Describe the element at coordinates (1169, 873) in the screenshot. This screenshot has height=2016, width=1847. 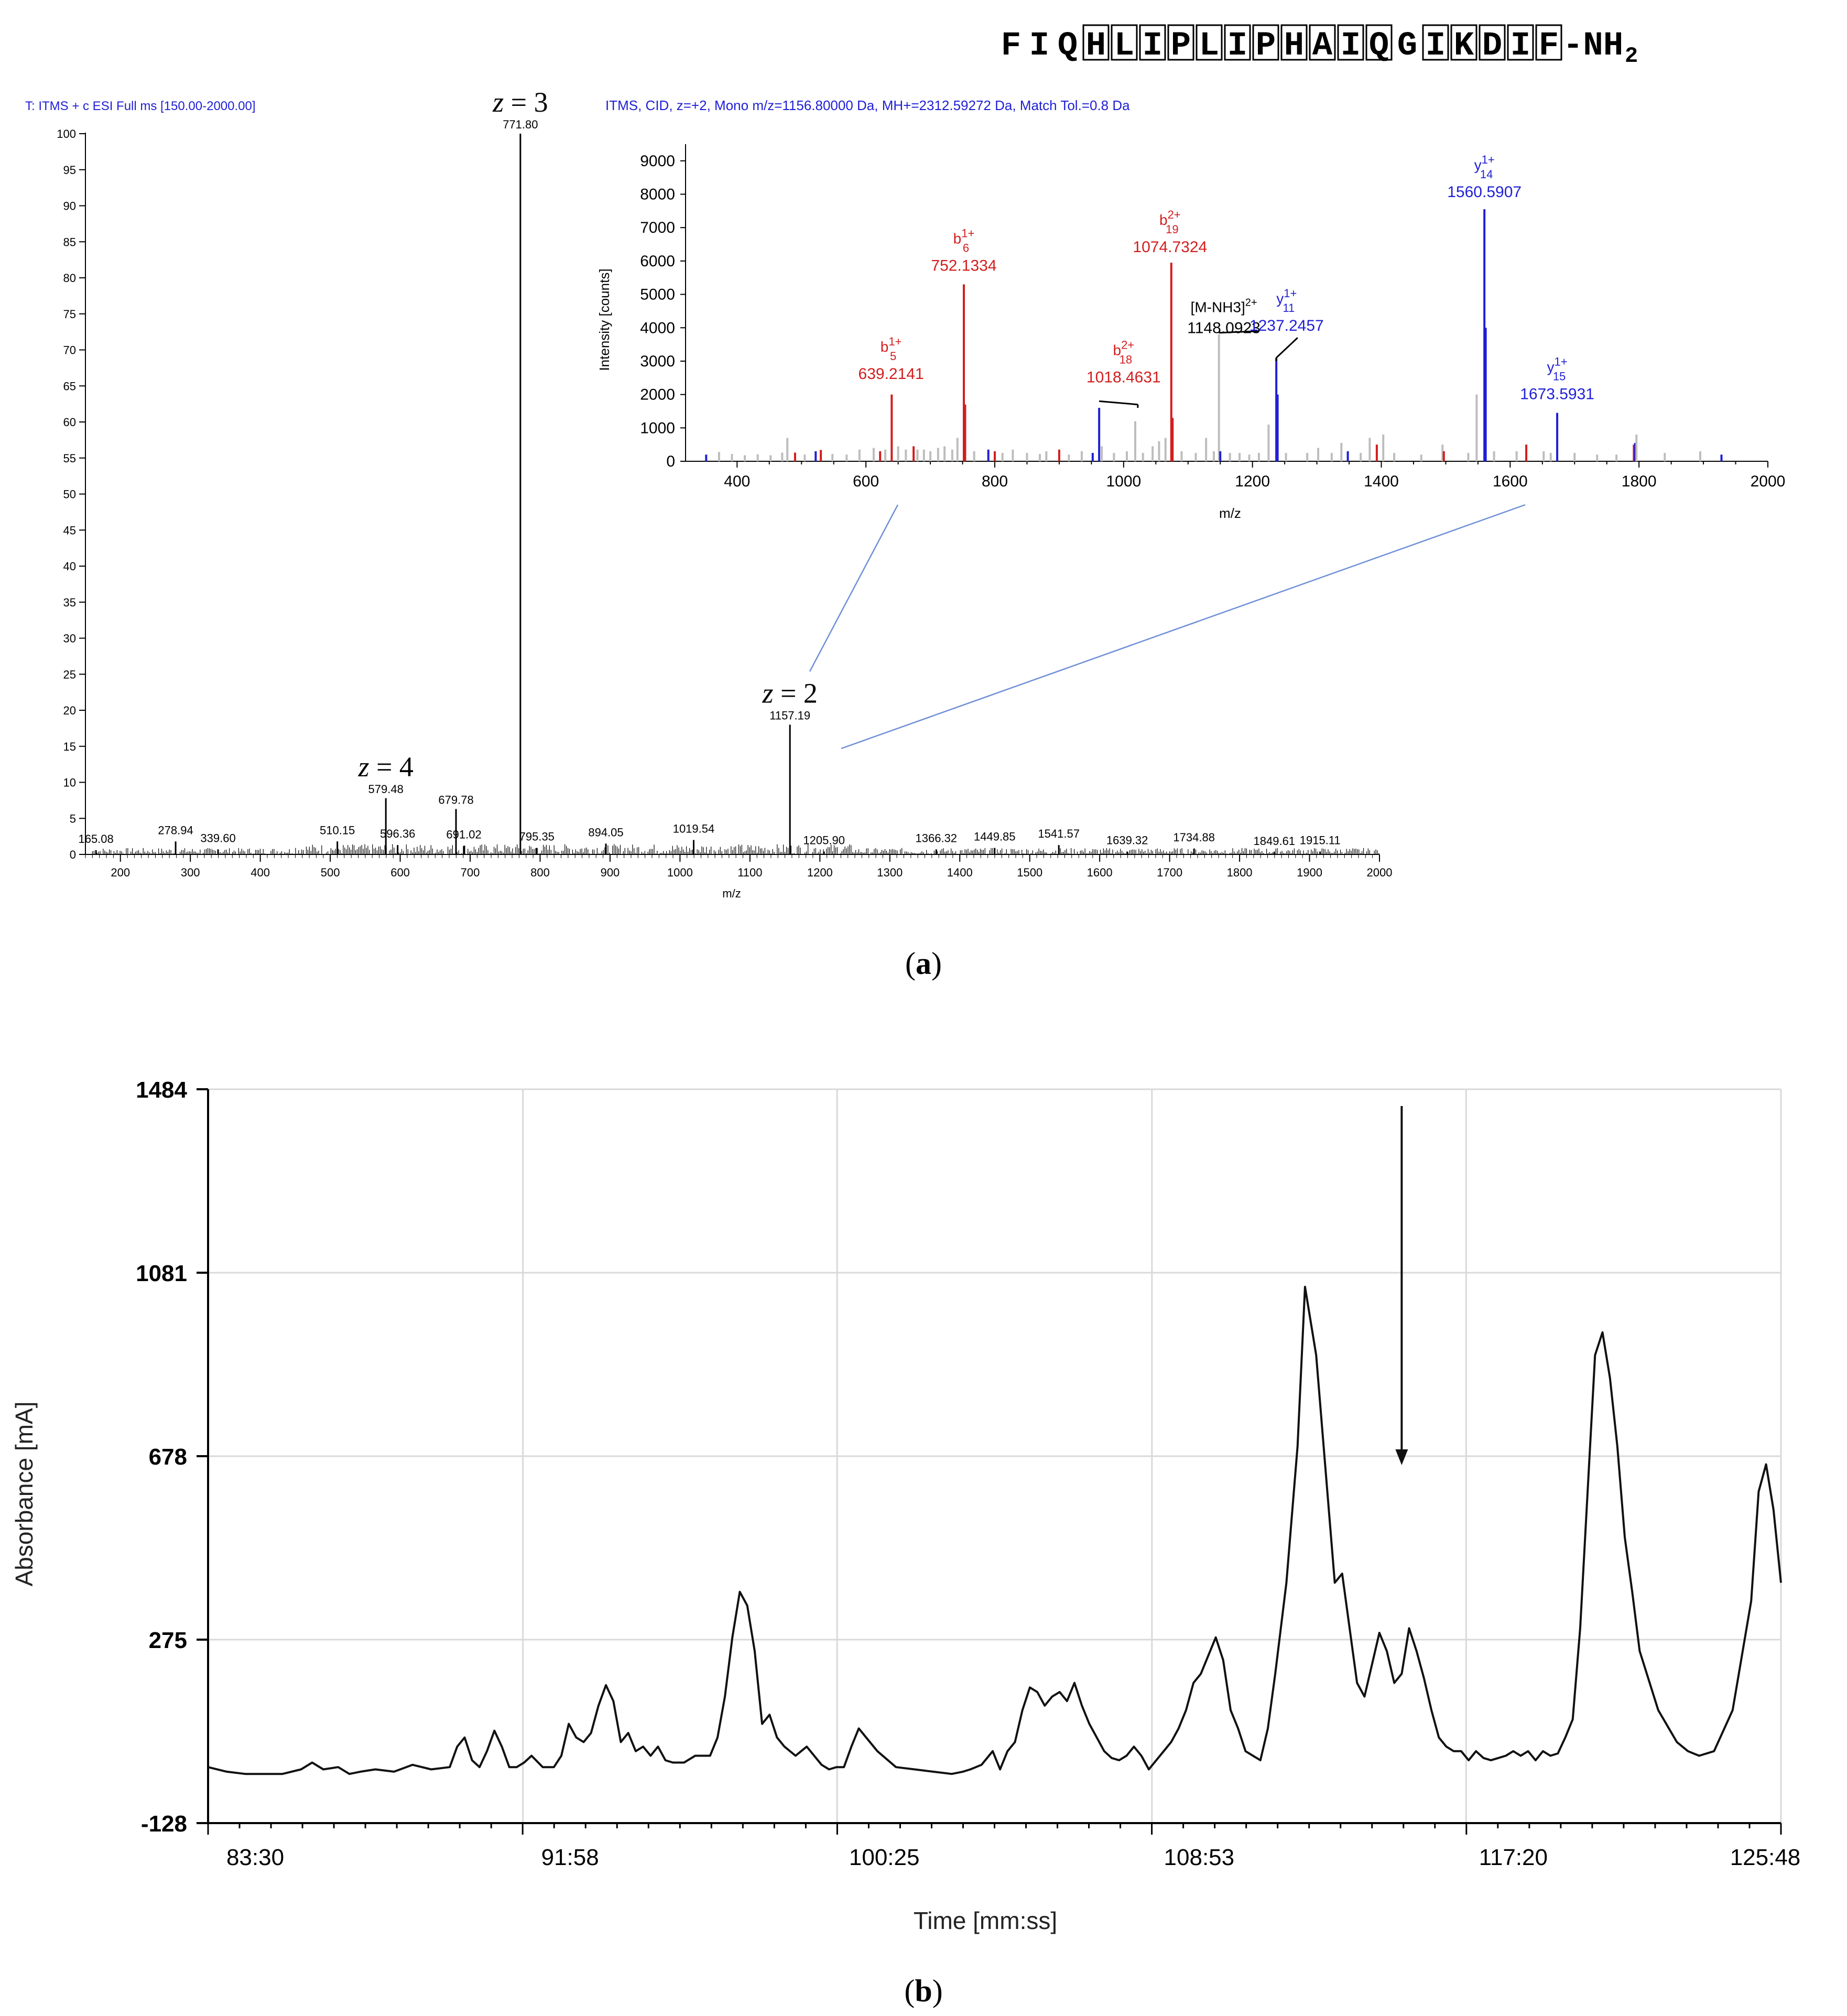
I see `full-ms-x-tick-label: 1700` at that location.